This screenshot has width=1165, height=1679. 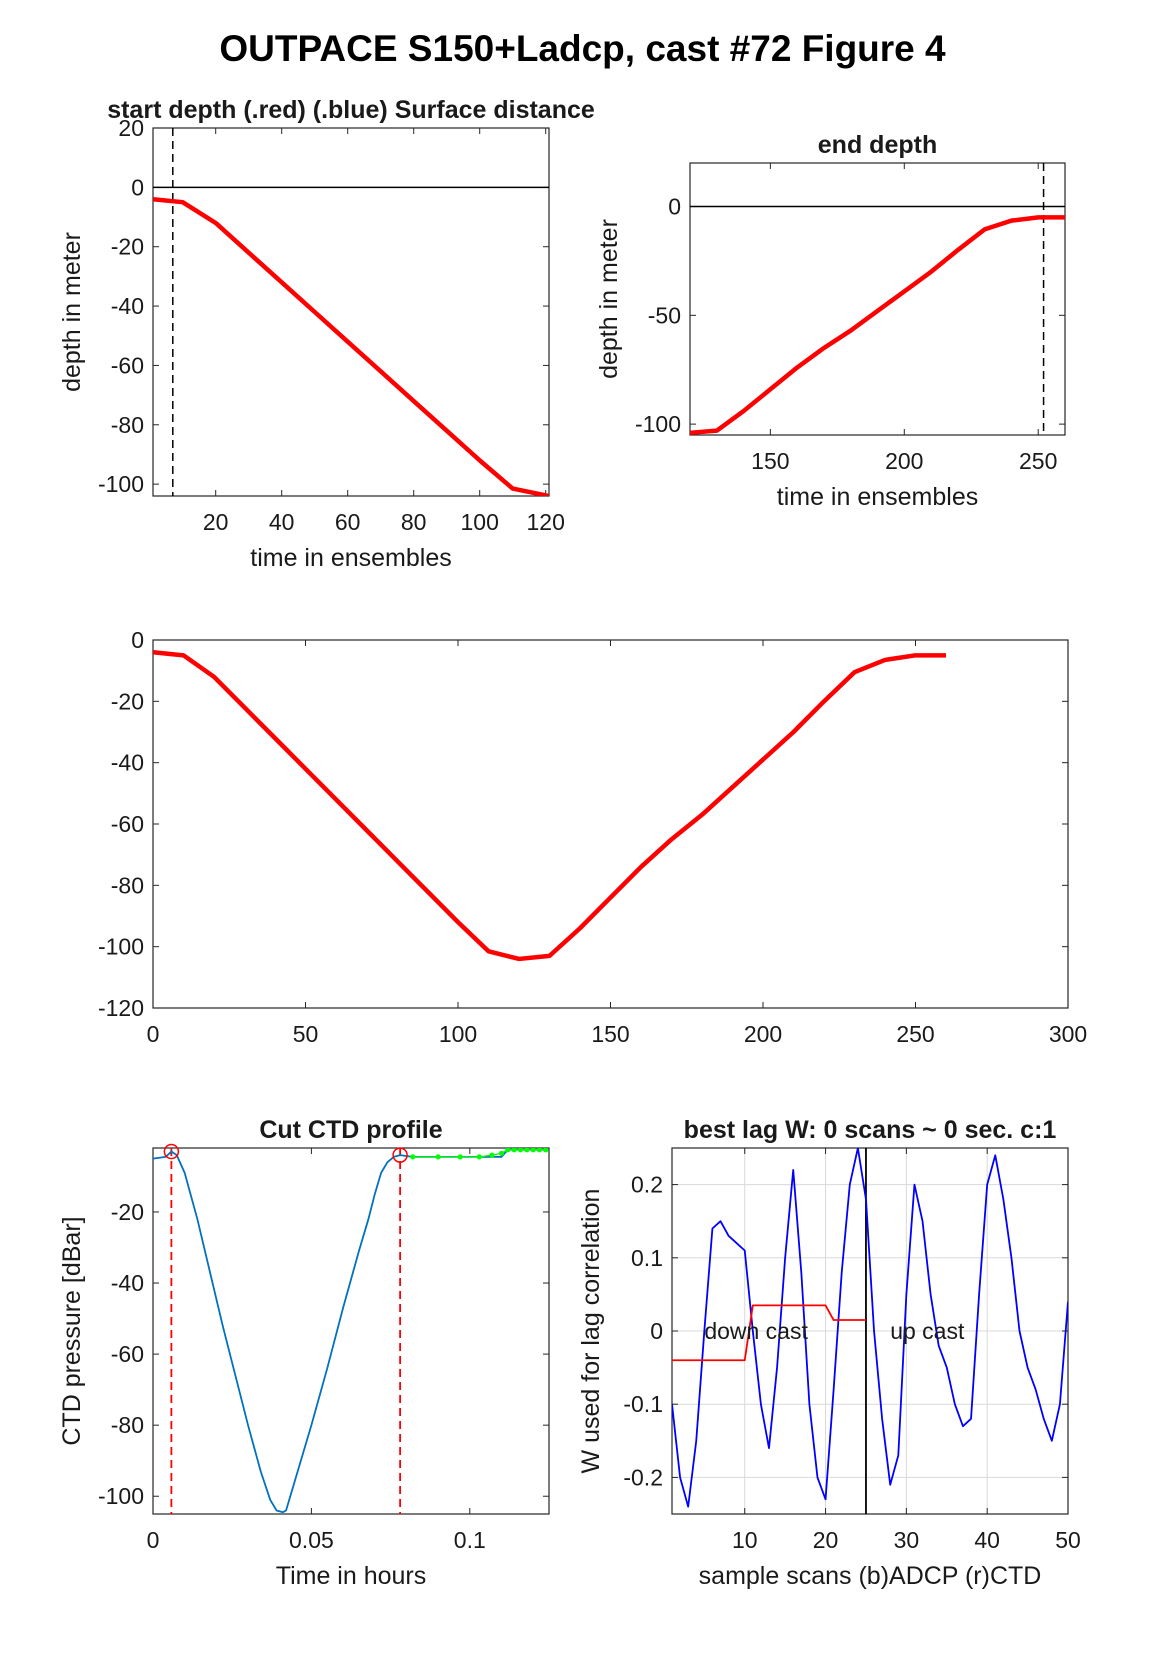 I want to click on y-tick-label: -0.1, so click(x=643, y=1404).